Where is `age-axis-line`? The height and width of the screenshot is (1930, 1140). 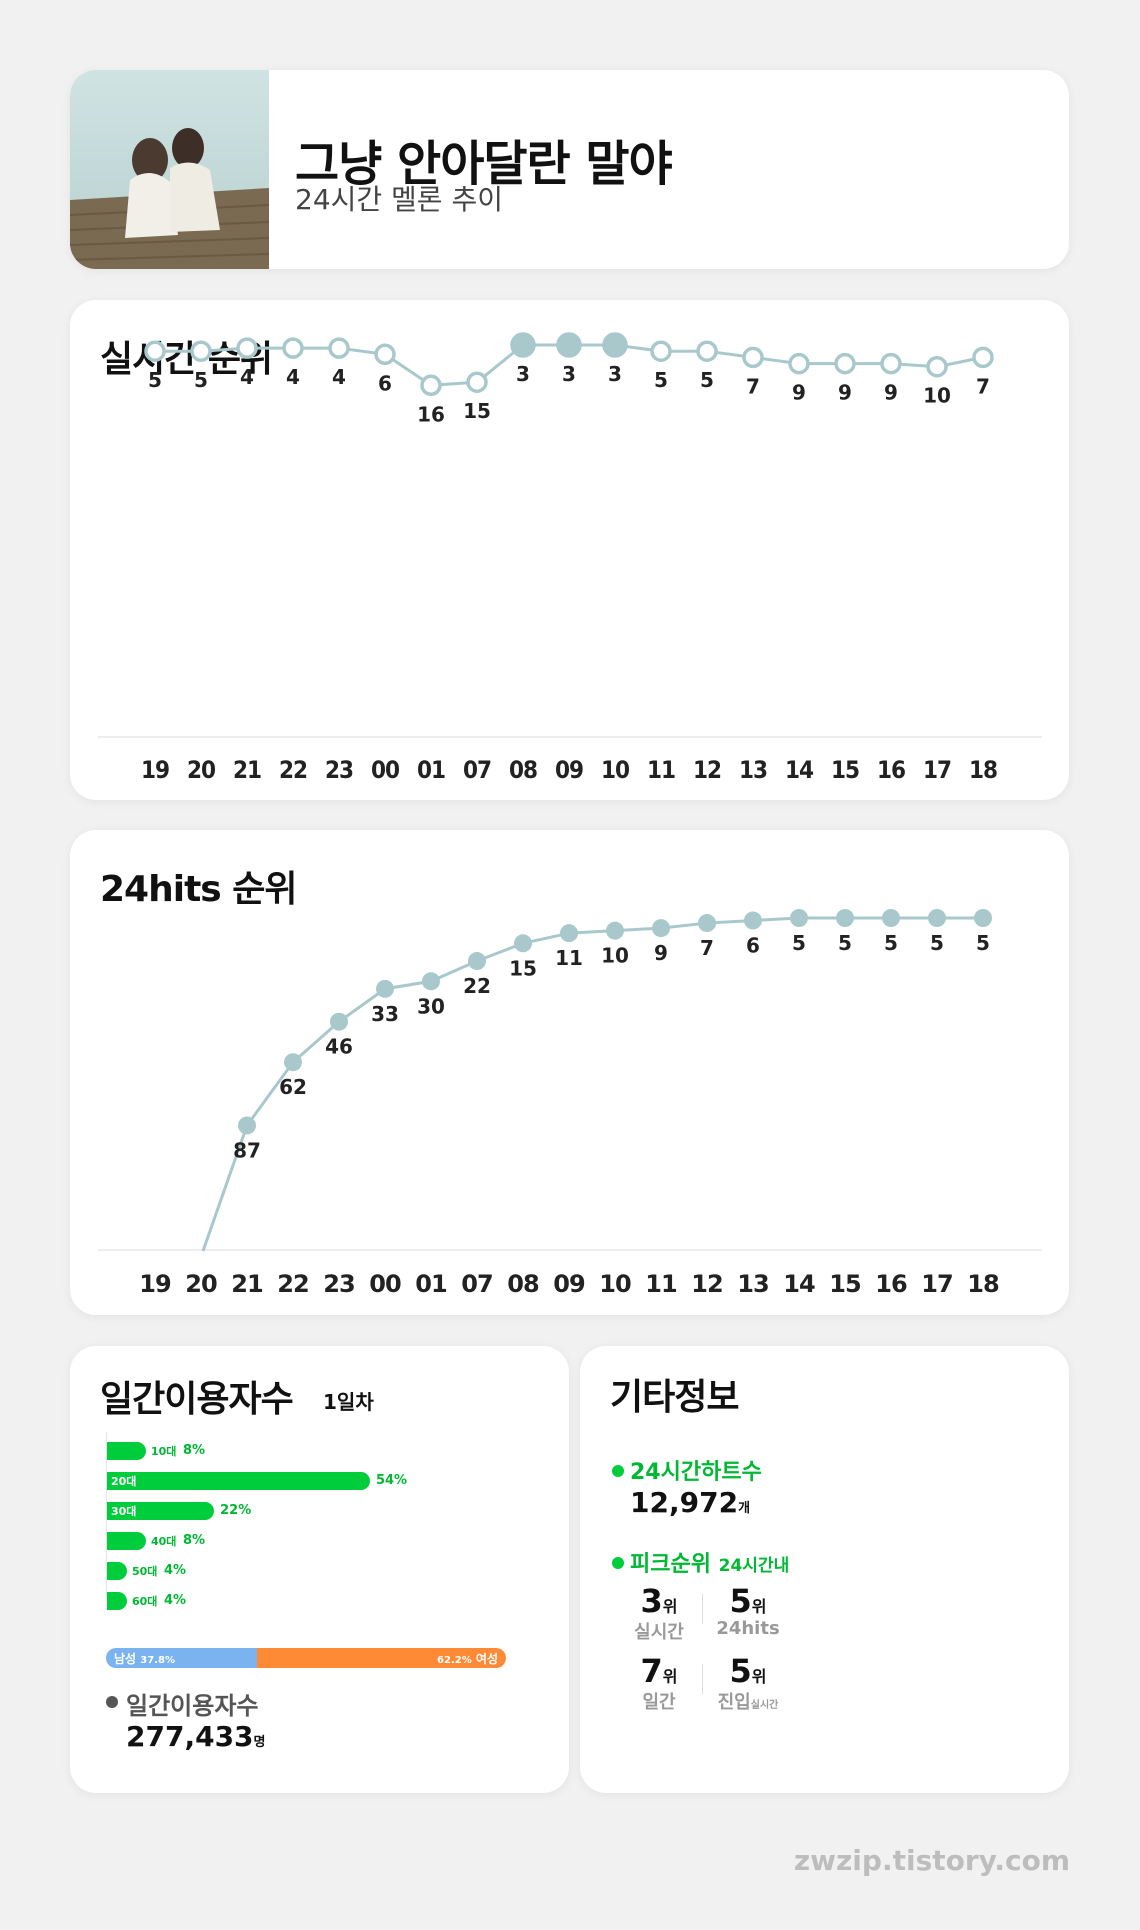
age-axis-line is located at coordinates (106, 1514).